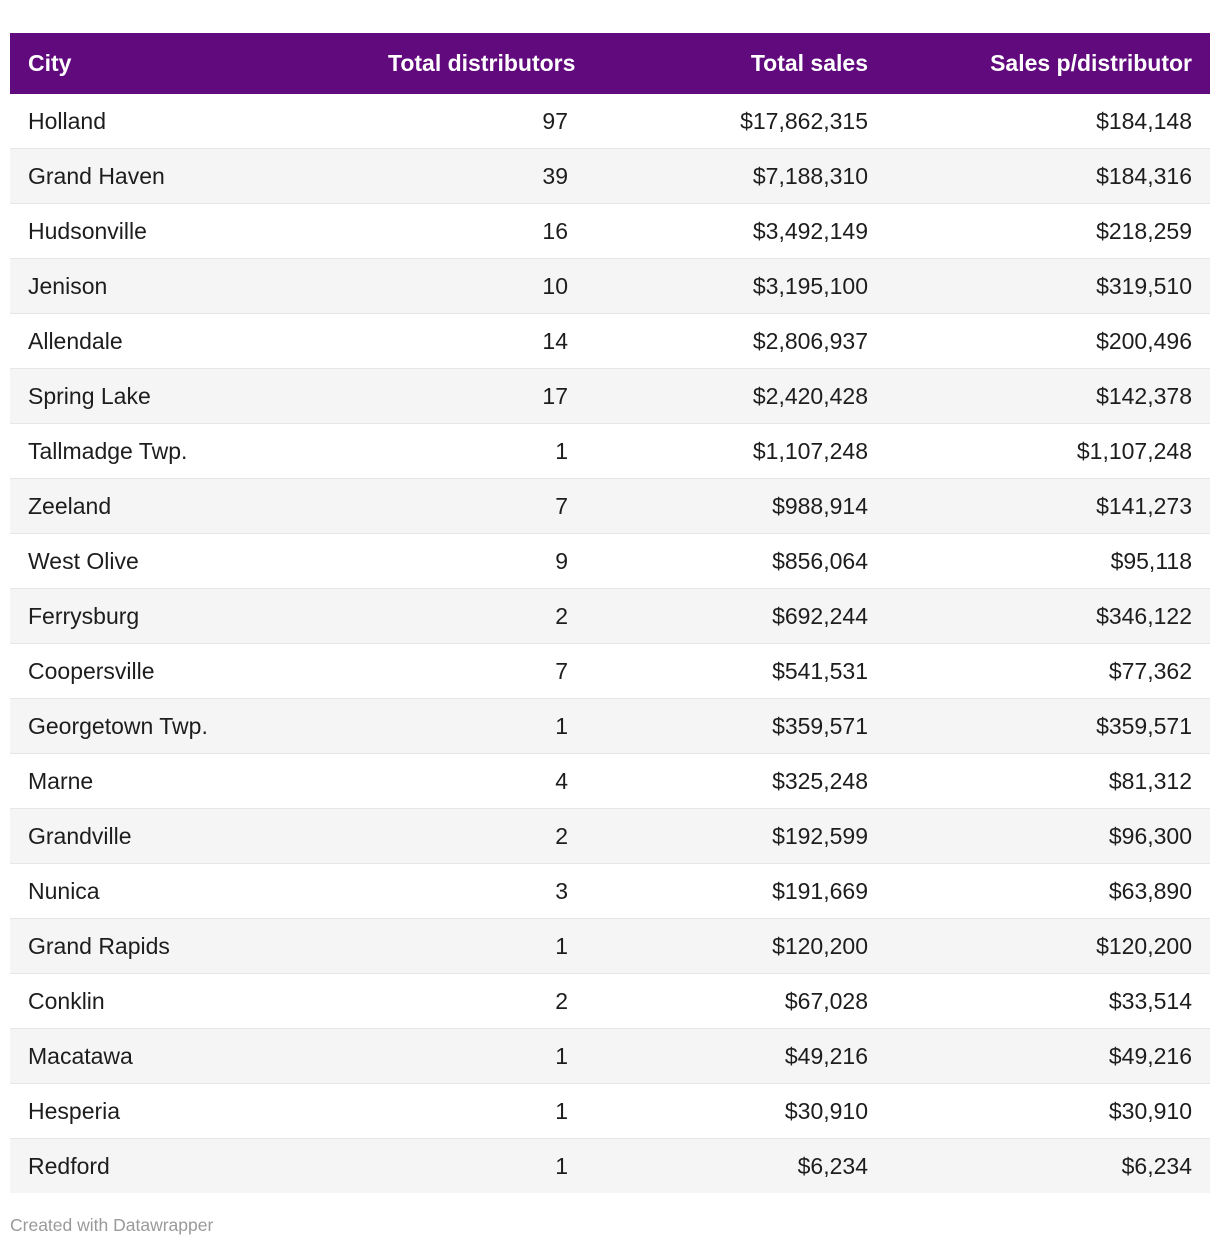  Describe the element at coordinates (555, 120) in the screenshot. I see `table-cell-total-distributors: 97` at that location.